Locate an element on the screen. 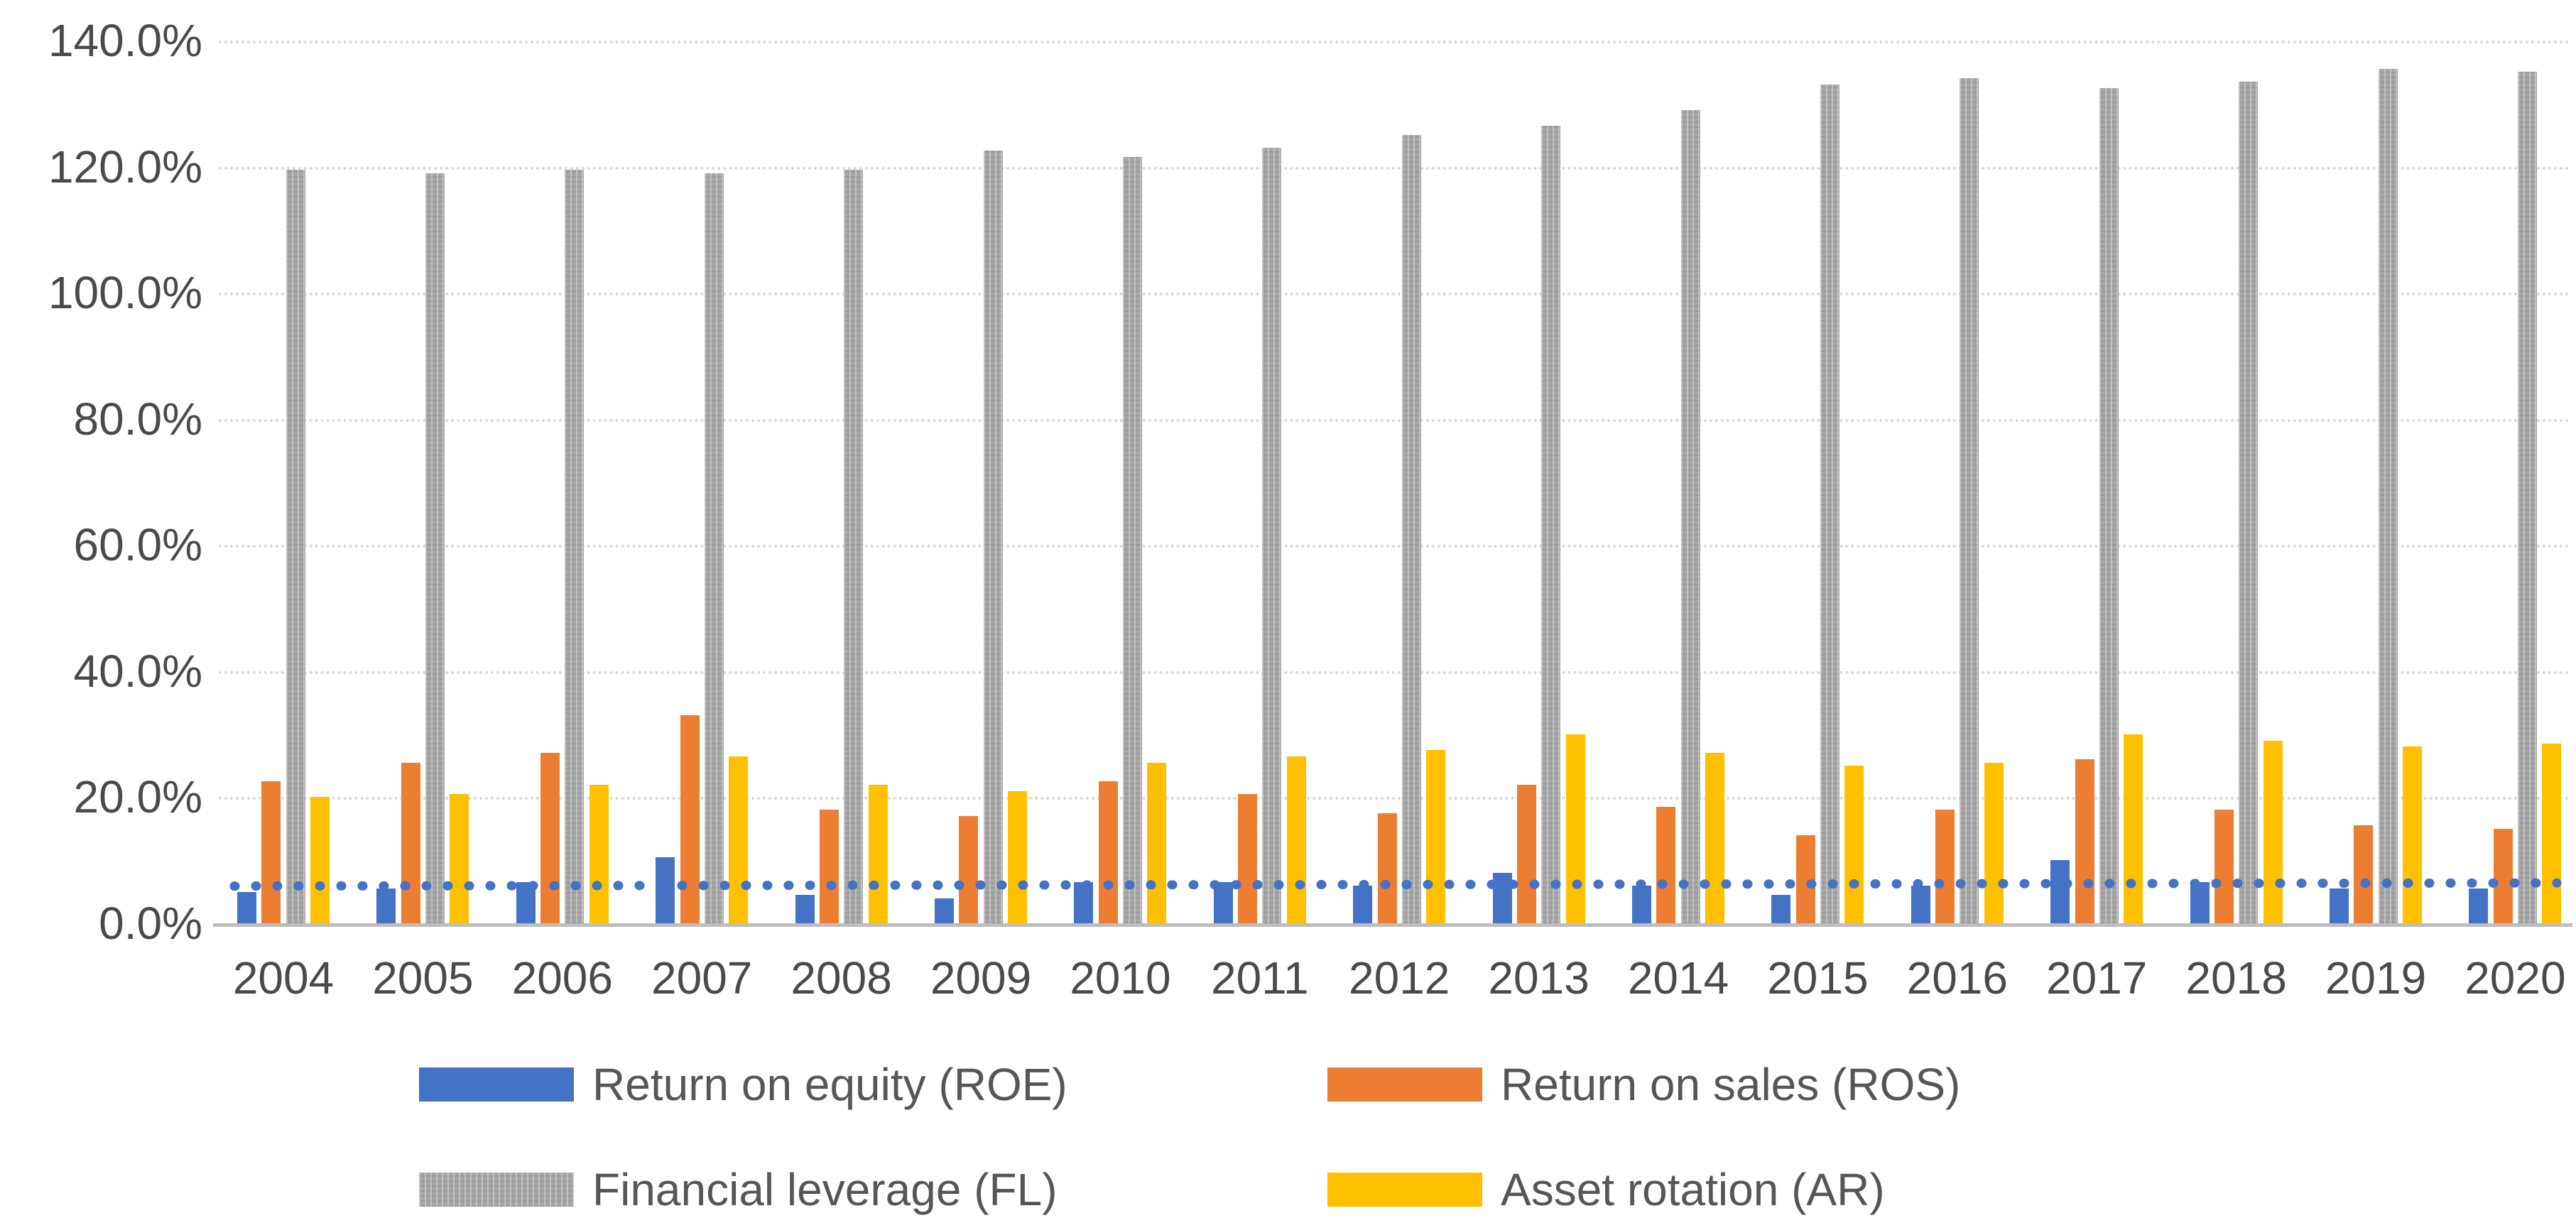  bar-roe-2016 is located at coordinates (1921, 904).